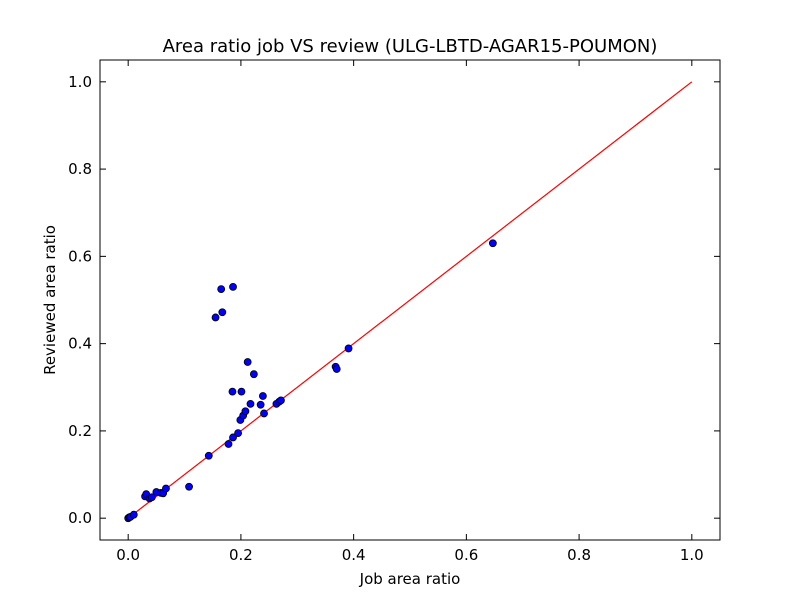 The width and height of the screenshot is (800, 600). What do you see at coordinates (80, 518) in the screenshot?
I see `y-tick-label-0: 0.0` at bounding box center [80, 518].